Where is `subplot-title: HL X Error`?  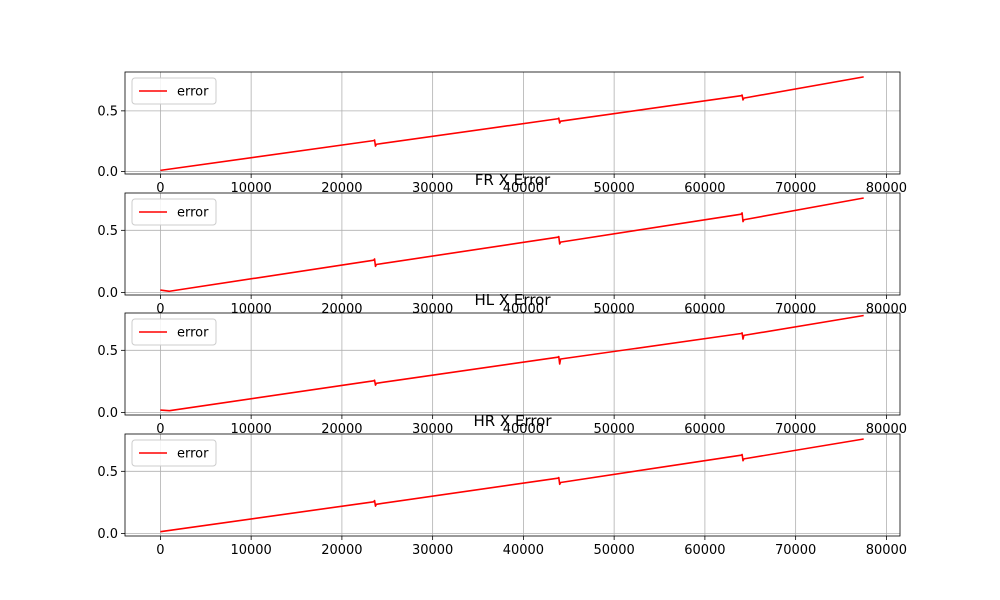
subplot-title: HL X Error is located at coordinates (512, 300).